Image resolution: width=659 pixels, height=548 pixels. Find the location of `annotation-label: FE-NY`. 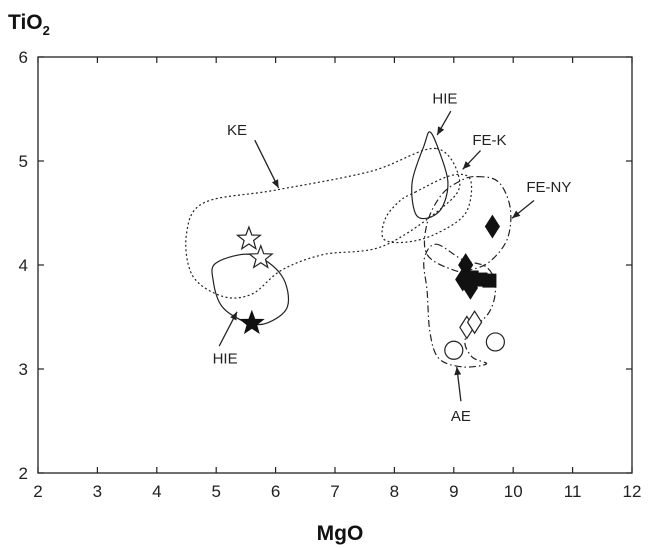

annotation-label: FE-NY is located at coordinates (548, 187).